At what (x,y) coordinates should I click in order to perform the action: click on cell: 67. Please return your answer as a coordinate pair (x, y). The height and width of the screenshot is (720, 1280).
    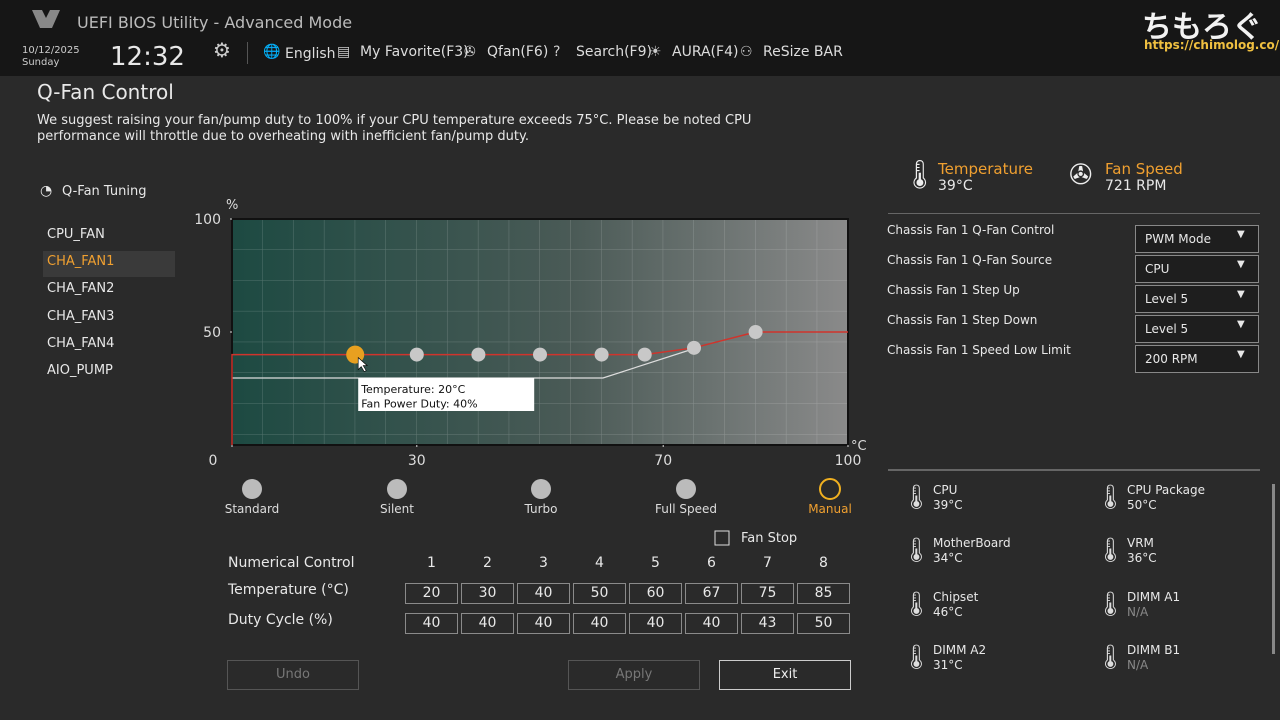
    Looking at the image, I should click on (711, 593).